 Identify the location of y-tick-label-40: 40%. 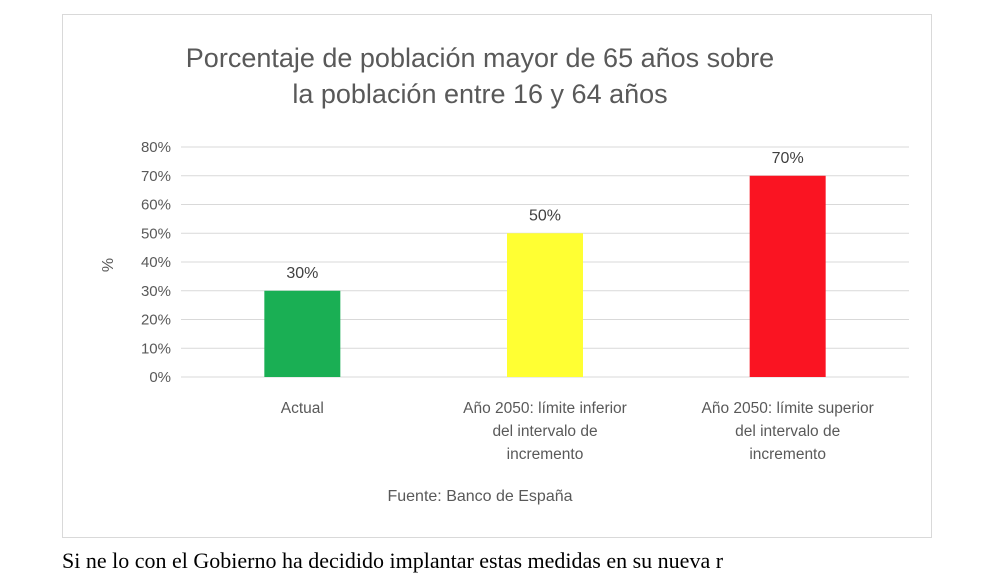
(156, 262).